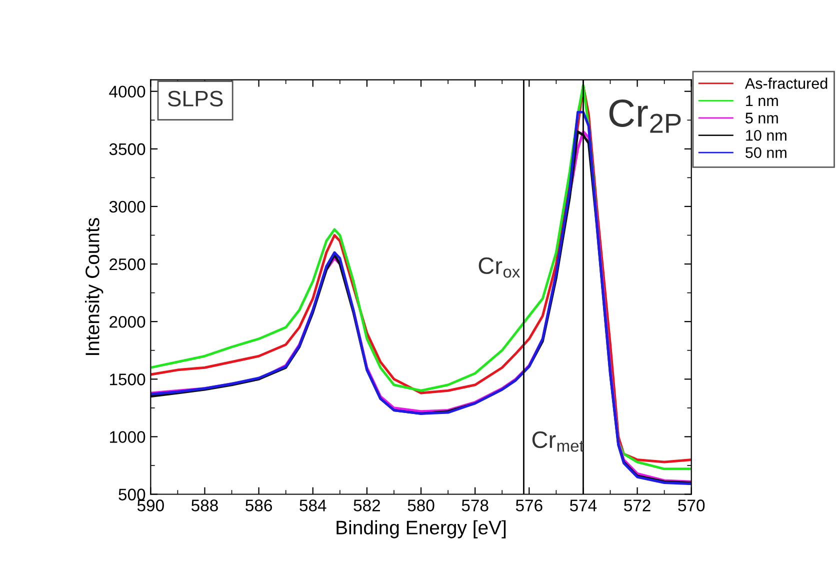 This screenshot has height=587, width=837. What do you see at coordinates (204, 506) in the screenshot?
I see `x-tick-label: 588` at bounding box center [204, 506].